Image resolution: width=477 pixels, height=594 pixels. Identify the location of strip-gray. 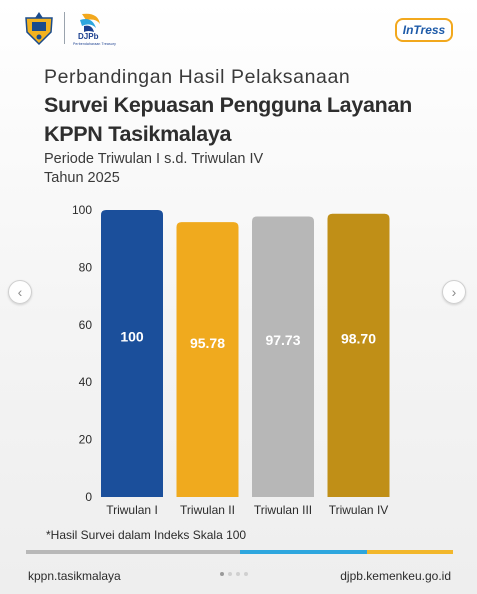
(133, 552).